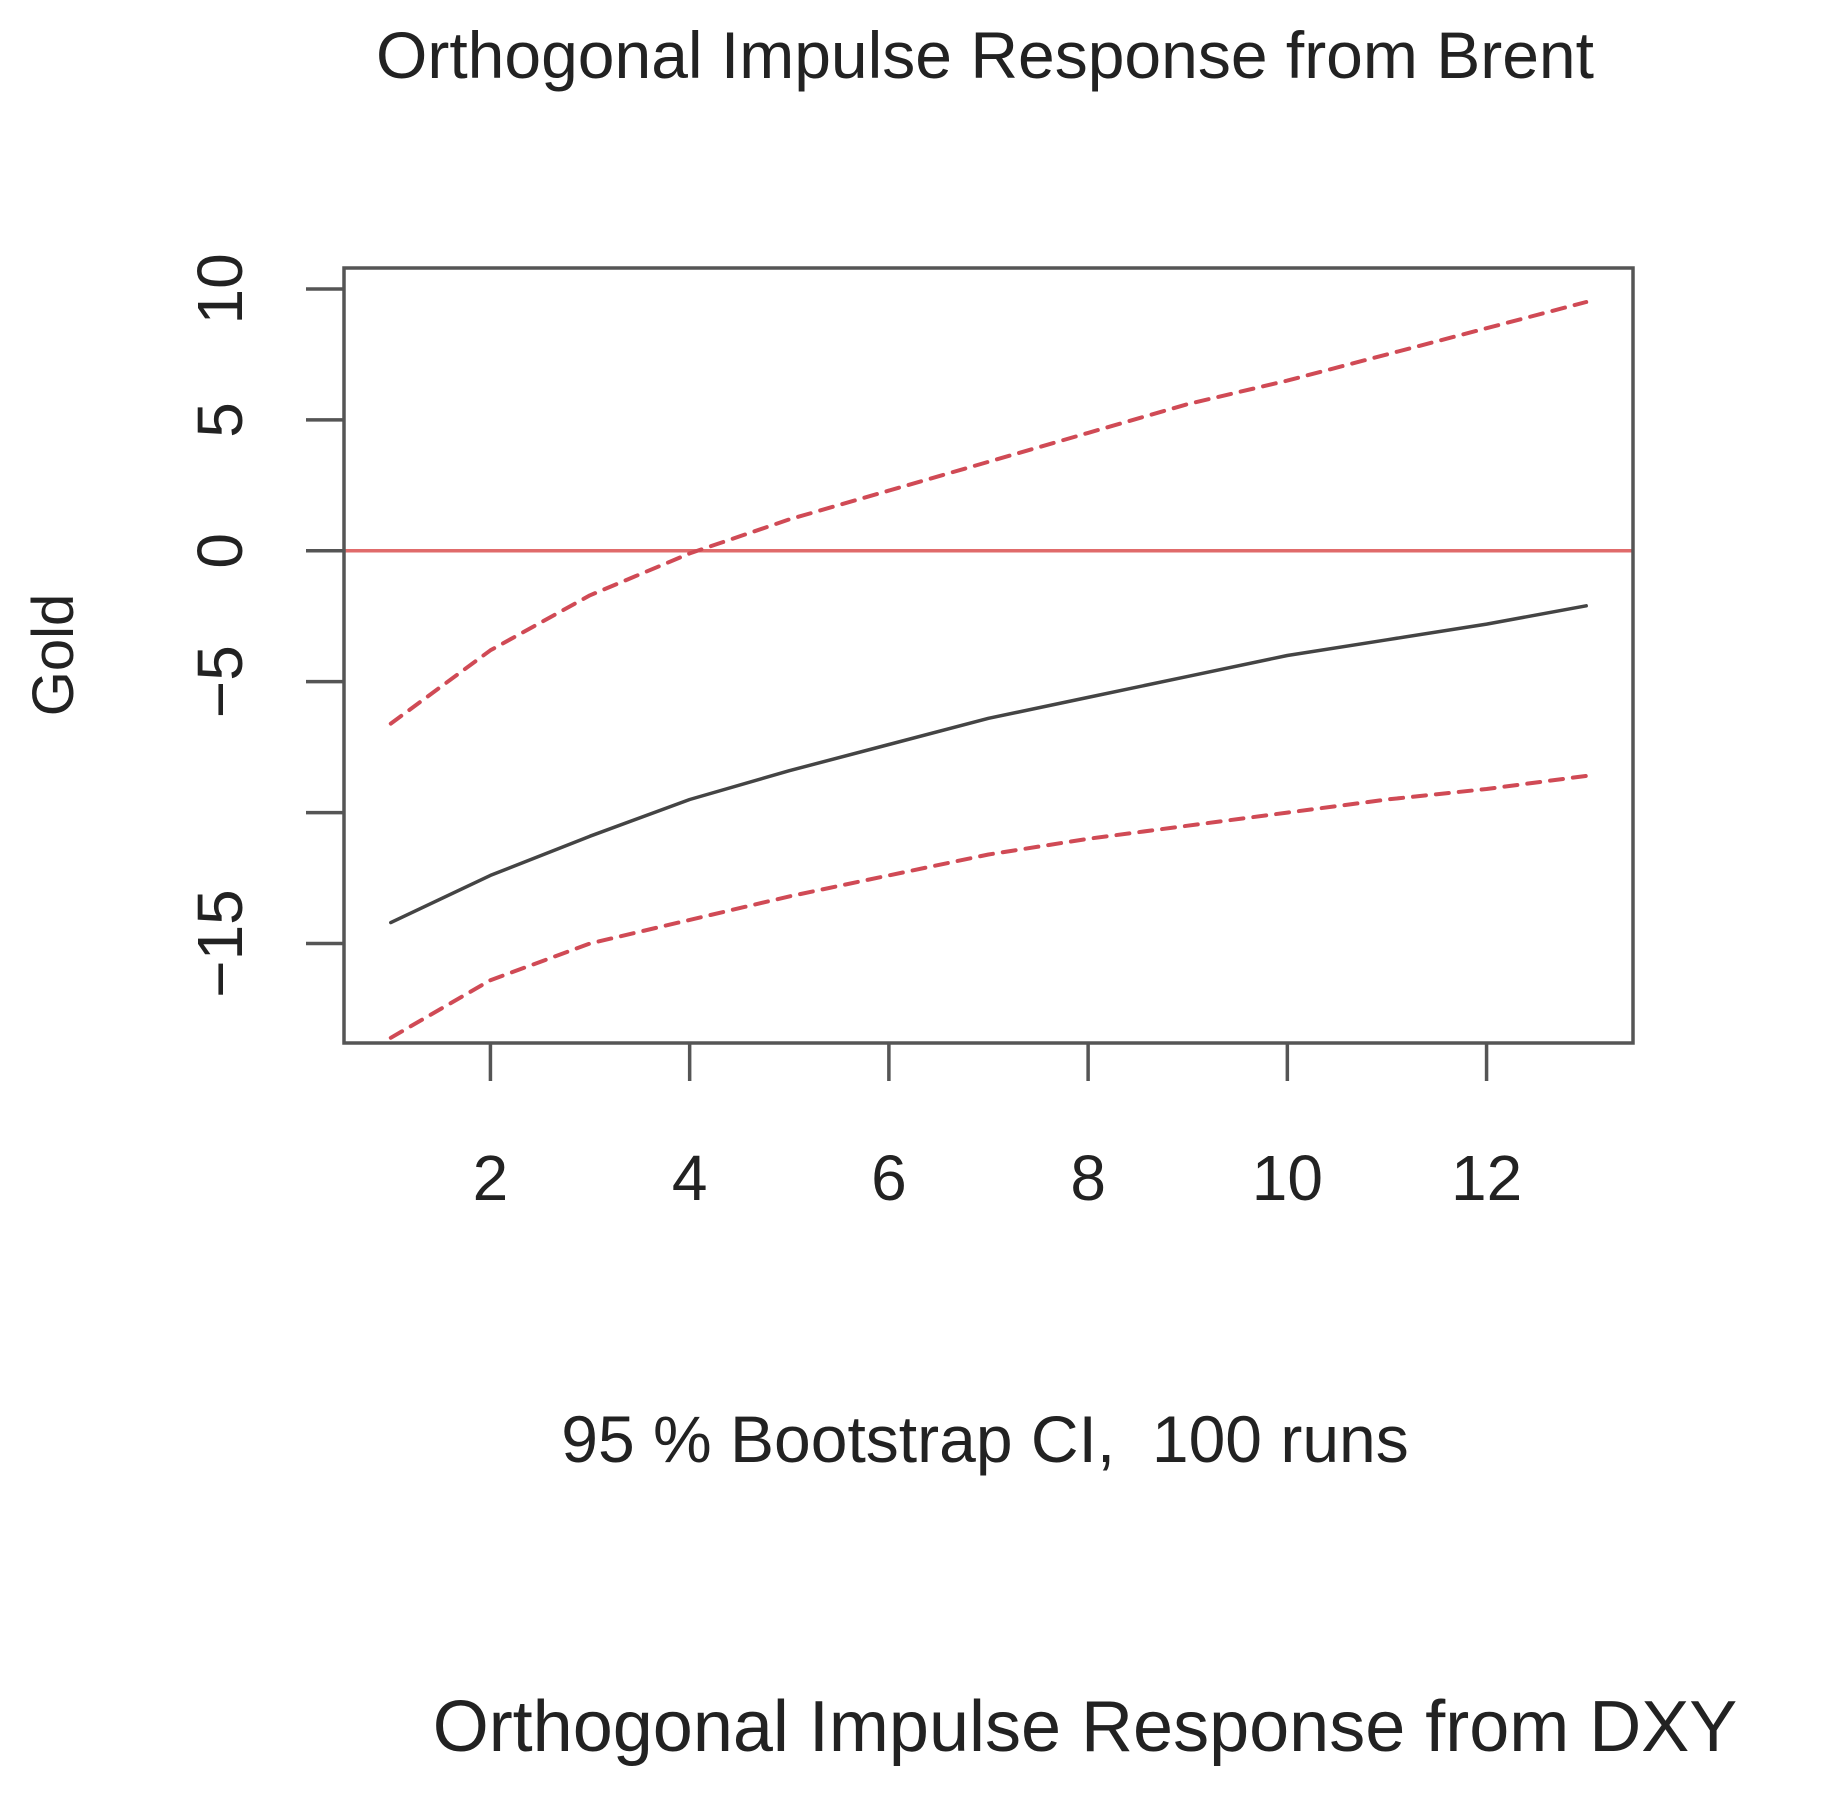 The image size is (1826, 1798). Describe the element at coordinates (1088, 1178) in the screenshot. I see `x-tick-label: 8` at that location.